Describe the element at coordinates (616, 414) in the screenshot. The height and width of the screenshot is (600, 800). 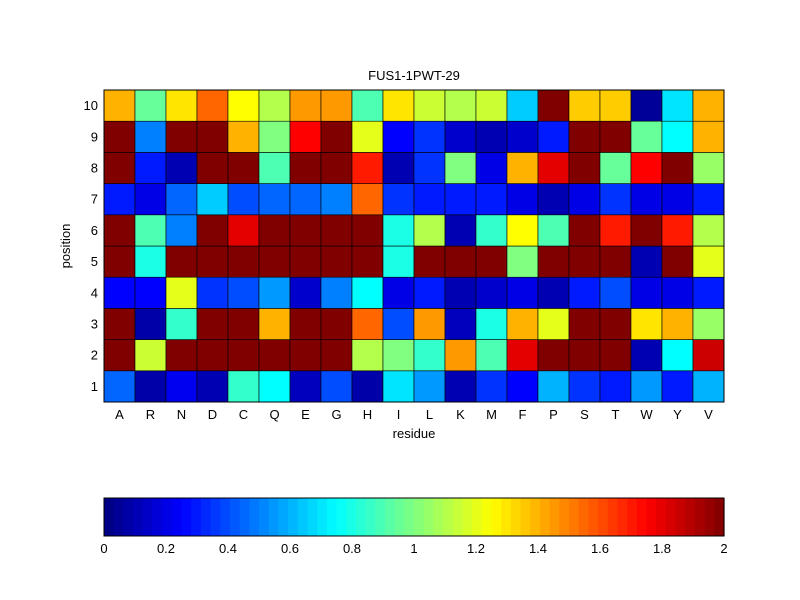
I see `x-tick-label: T` at that location.